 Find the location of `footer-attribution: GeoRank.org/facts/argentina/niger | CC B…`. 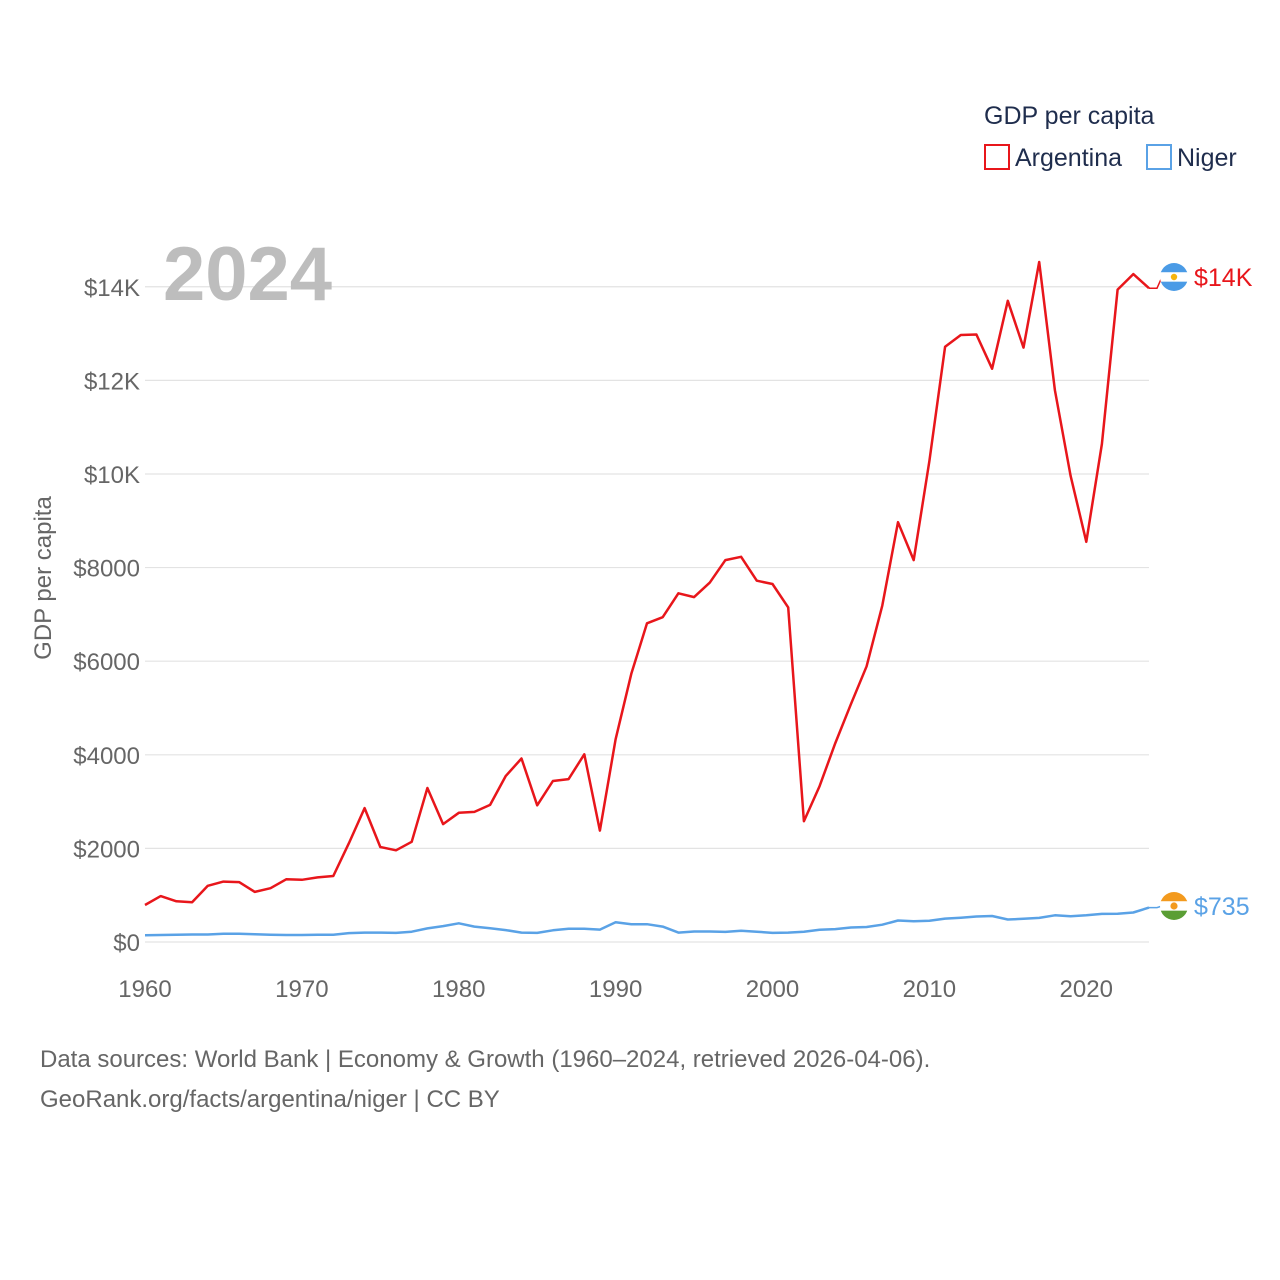

footer-attribution: GeoRank.org/facts/argentina/niger | CC B… is located at coordinates (270, 1100).